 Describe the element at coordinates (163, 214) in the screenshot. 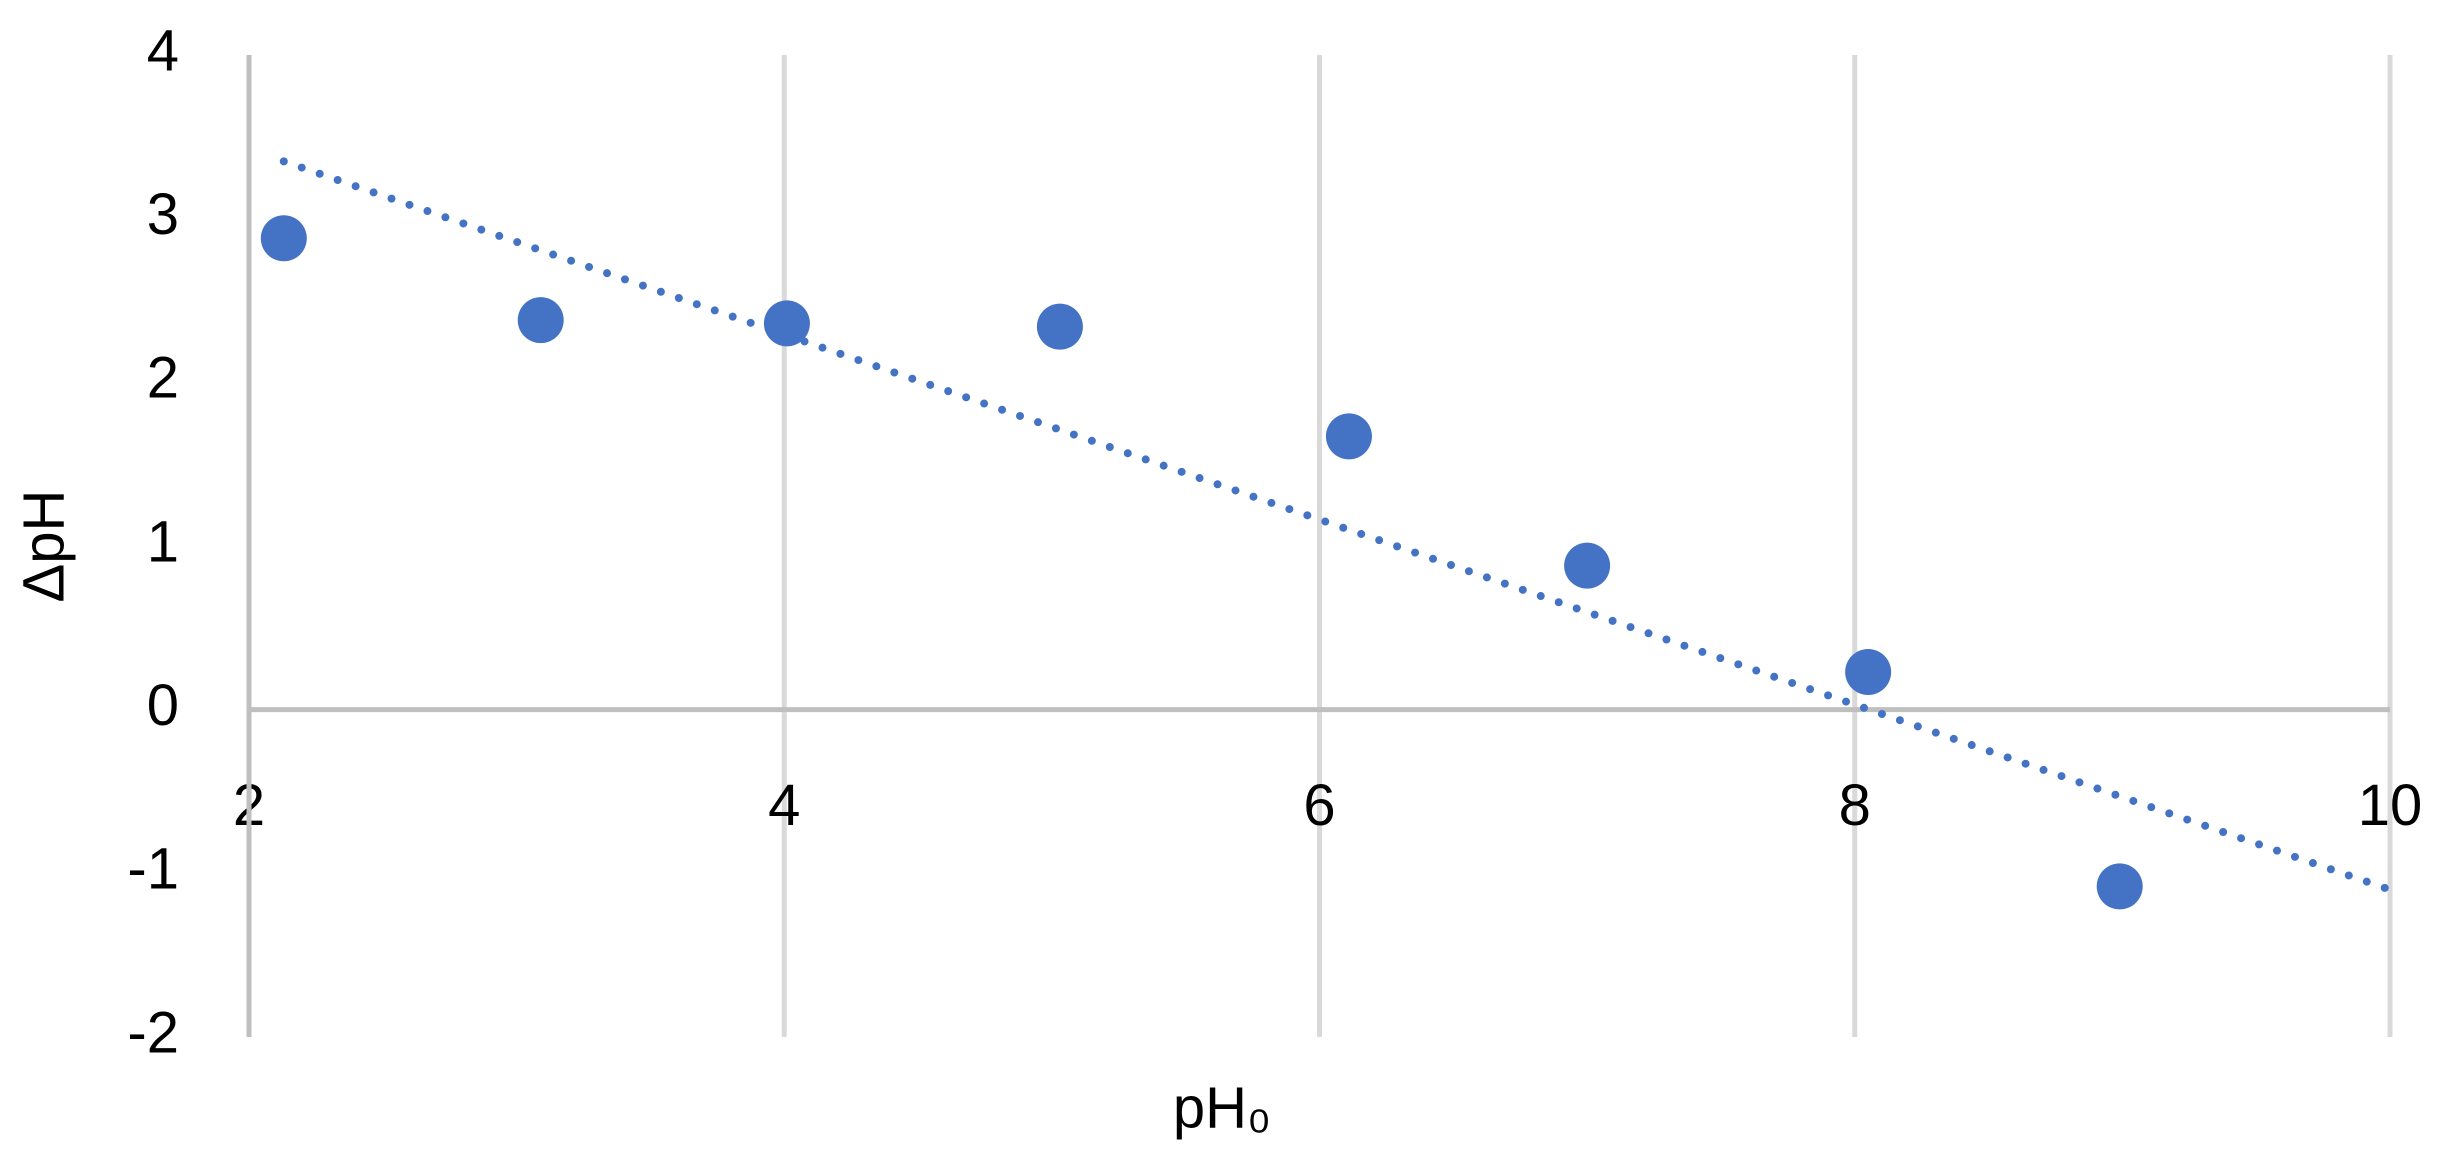

I see `y-tick-label: 3` at that location.